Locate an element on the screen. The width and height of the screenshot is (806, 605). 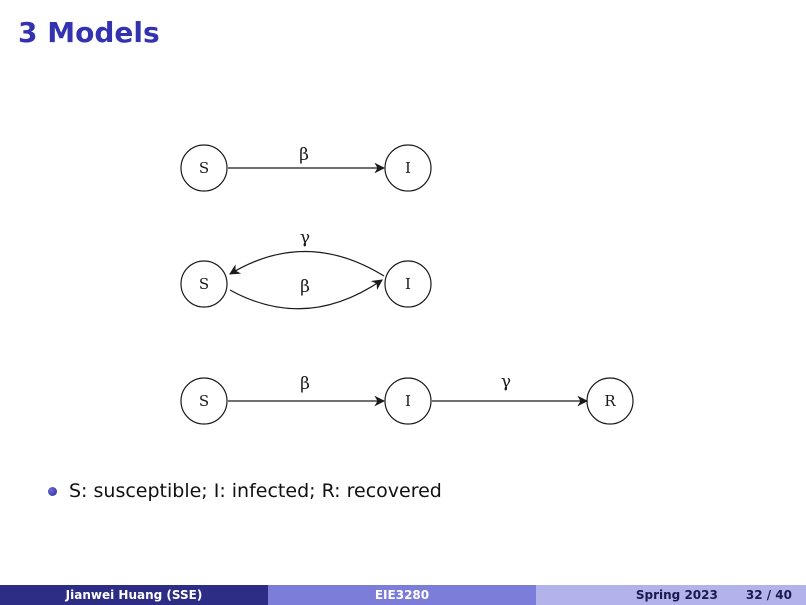
slide-title: 3 Models is located at coordinates (89, 32).